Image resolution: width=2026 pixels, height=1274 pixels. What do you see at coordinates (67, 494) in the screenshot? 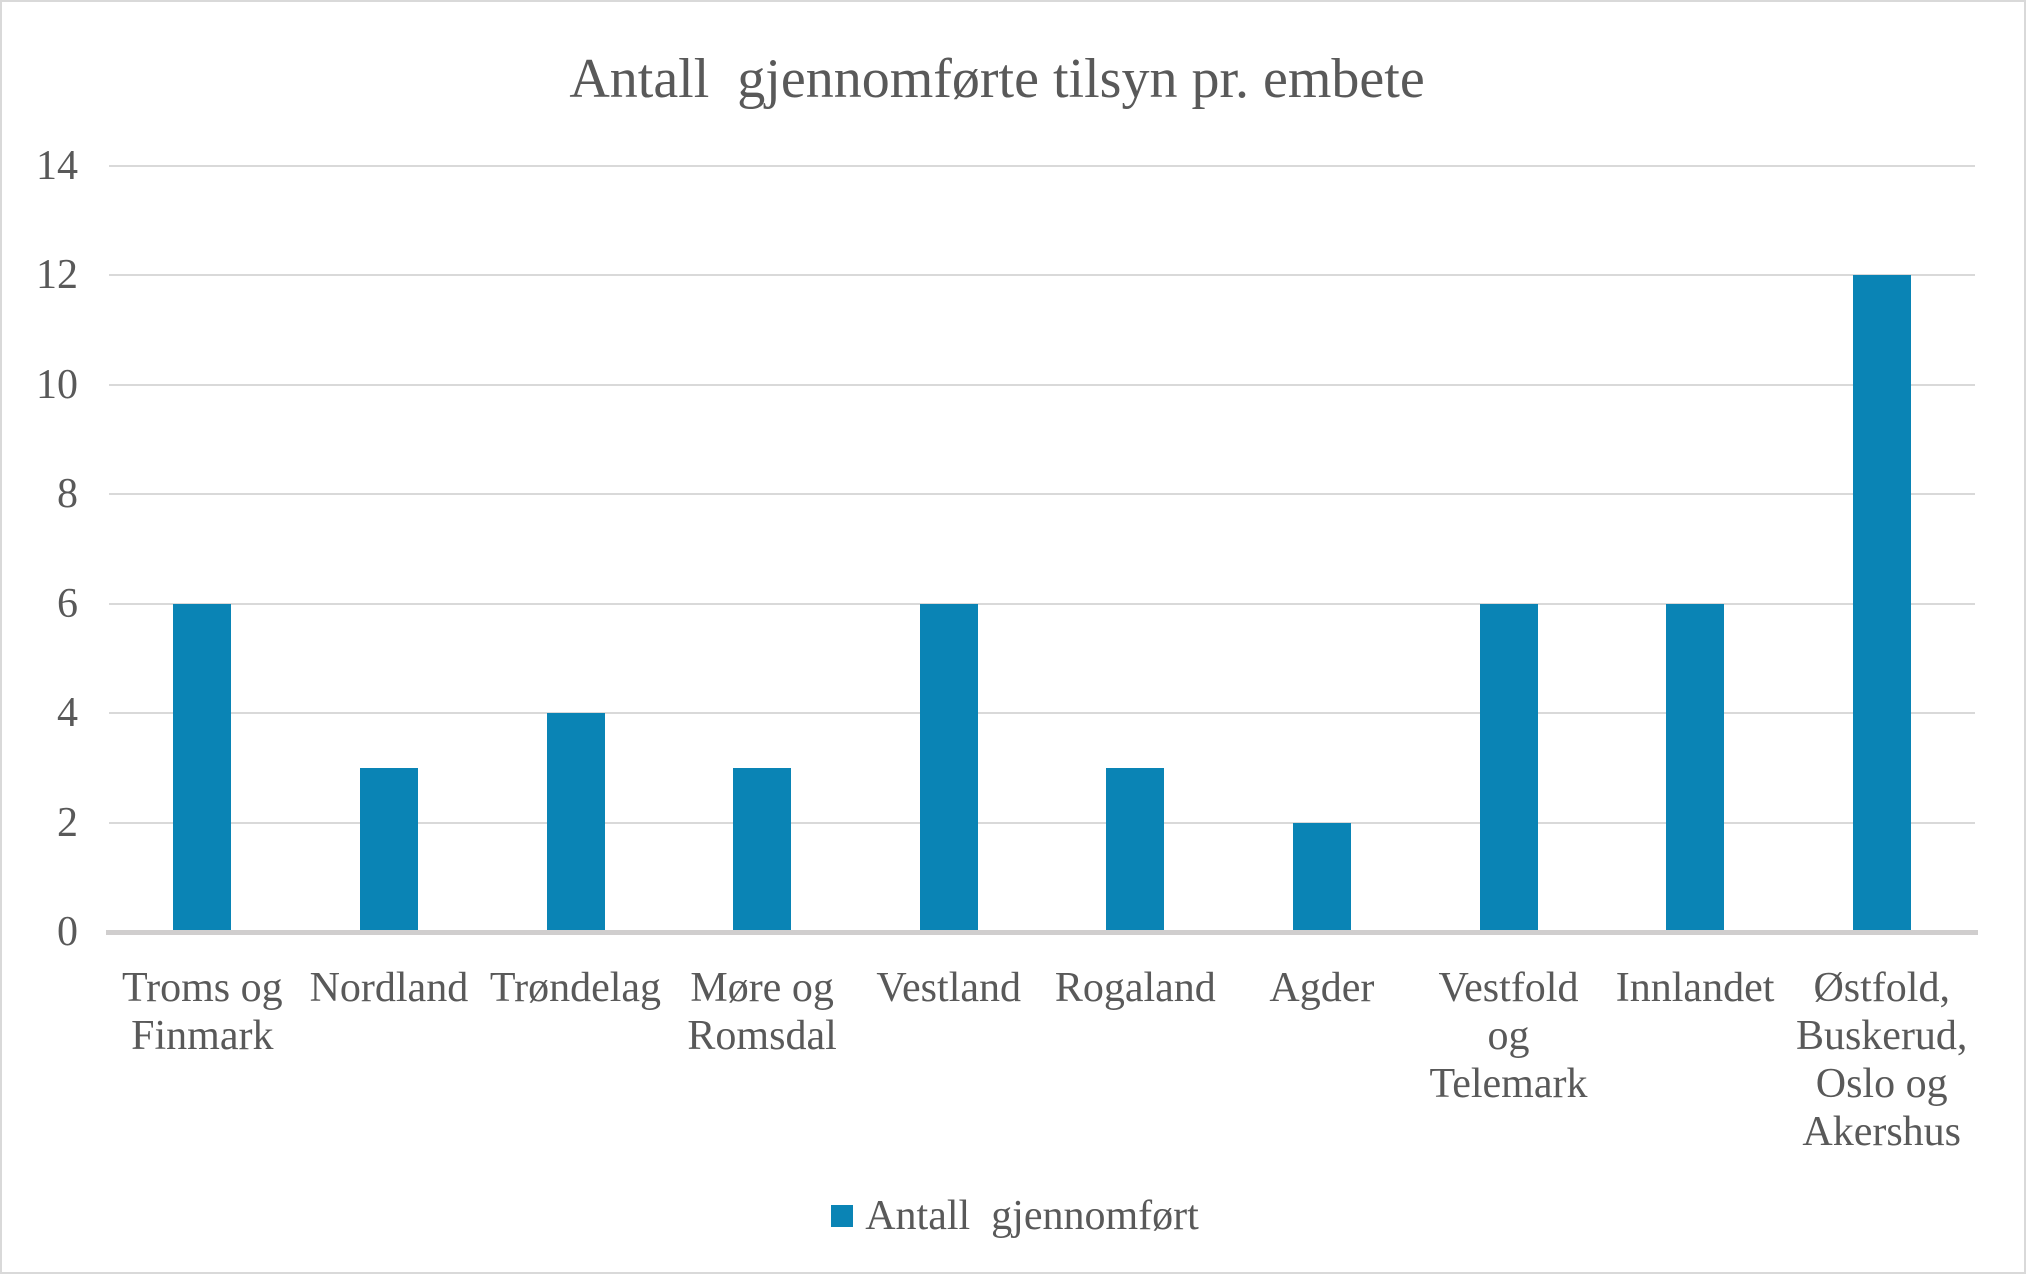
I see `y-axis-tick-label: 8` at bounding box center [67, 494].